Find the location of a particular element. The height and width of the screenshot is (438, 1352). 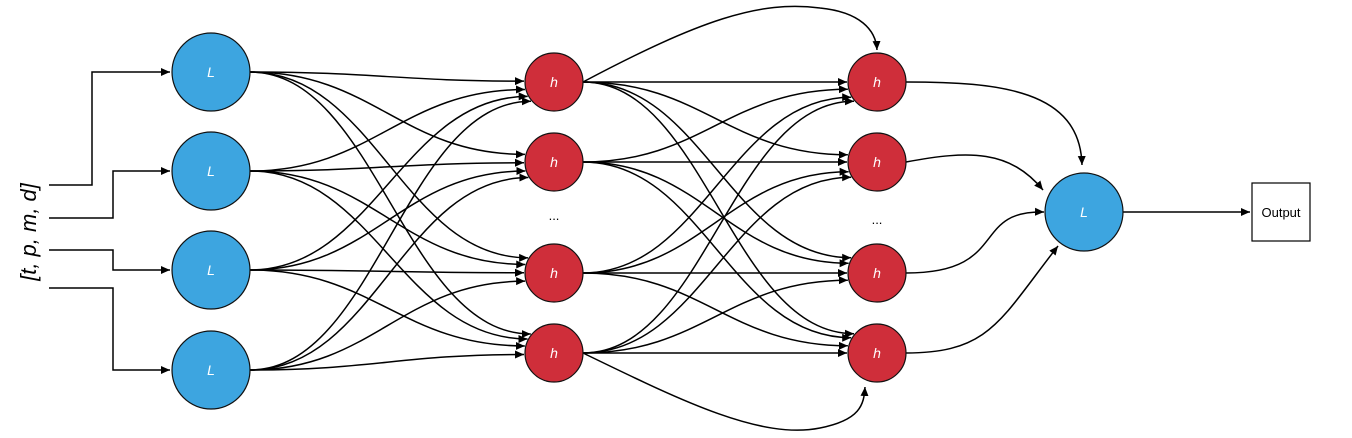

input-vector-label: [t, p, m, d] is located at coordinates (28, 232).